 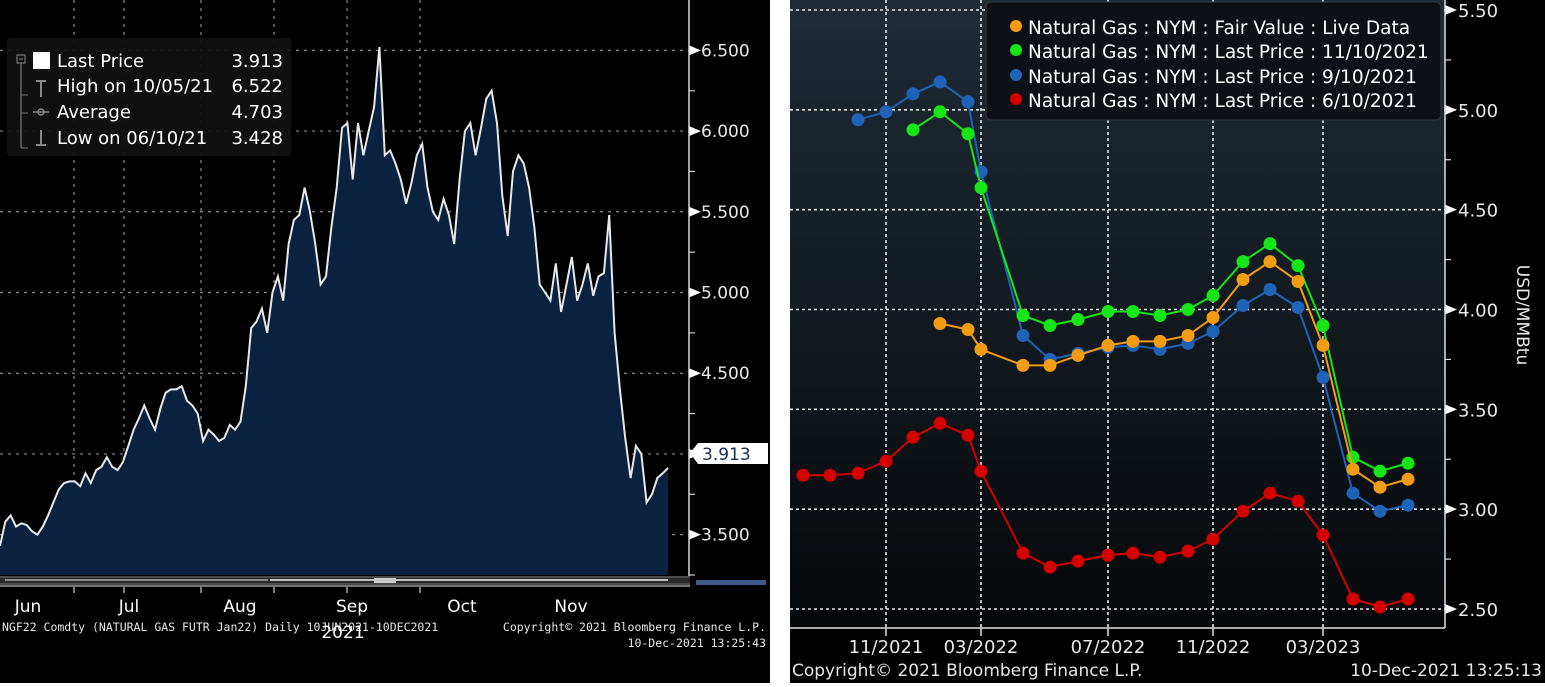 What do you see at coordinates (1174, 374) in the screenshot?
I see `series-fair-value` at bounding box center [1174, 374].